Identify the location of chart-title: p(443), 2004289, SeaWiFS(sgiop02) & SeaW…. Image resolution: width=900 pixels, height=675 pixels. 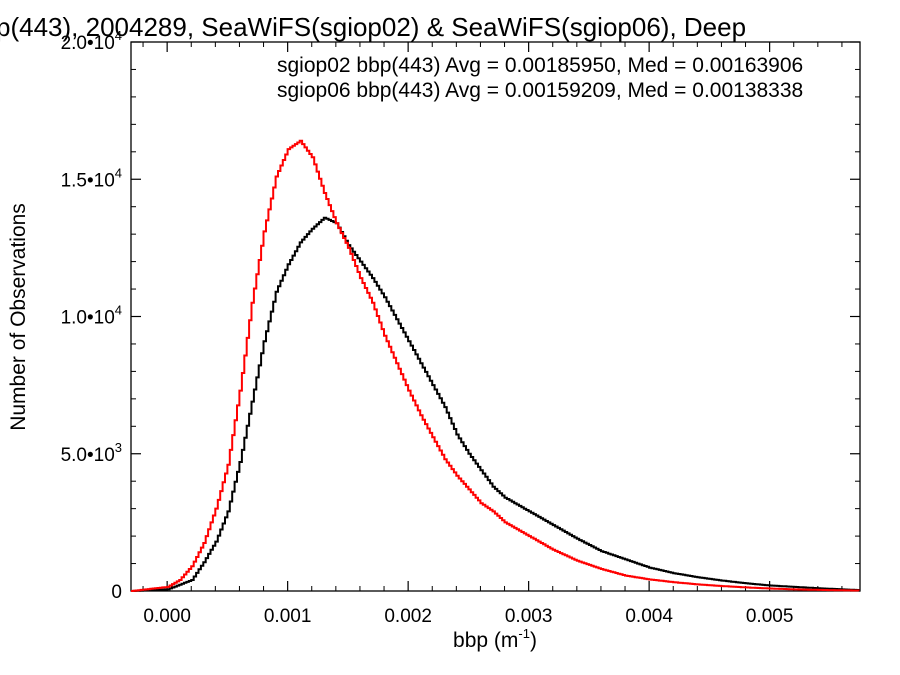
(373, 27).